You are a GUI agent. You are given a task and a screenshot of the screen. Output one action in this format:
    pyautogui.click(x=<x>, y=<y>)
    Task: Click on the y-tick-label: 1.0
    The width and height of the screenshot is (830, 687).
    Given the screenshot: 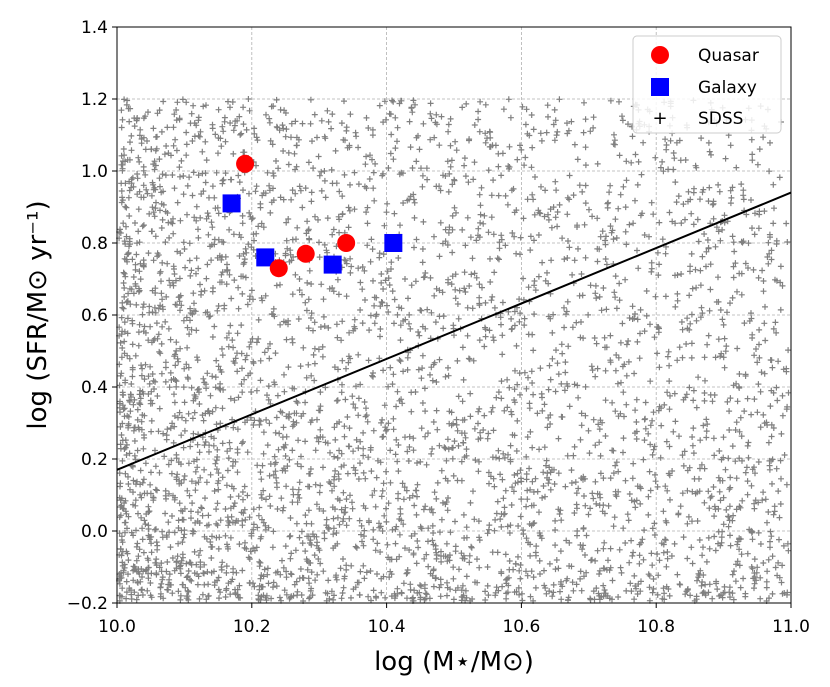 What is the action you would take?
    pyautogui.click(x=94, y=172)
    